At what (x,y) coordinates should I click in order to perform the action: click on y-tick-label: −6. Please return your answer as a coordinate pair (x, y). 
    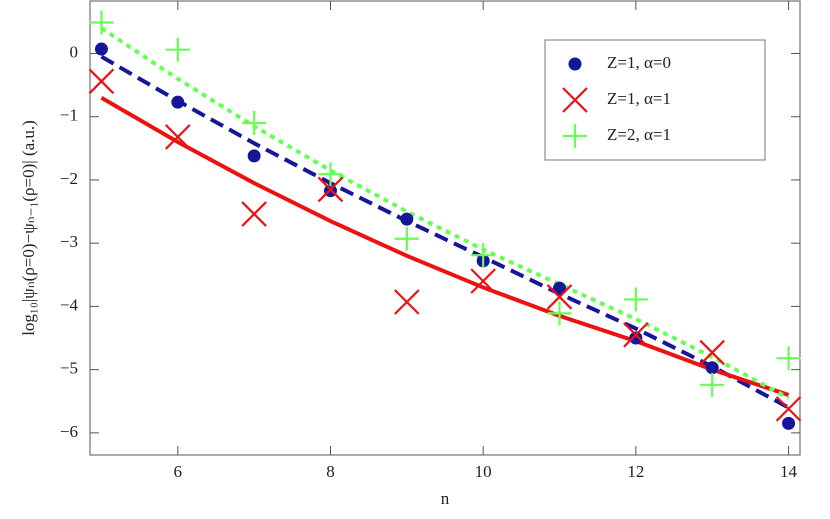
    Looking at the image, I should click on (69, 431).